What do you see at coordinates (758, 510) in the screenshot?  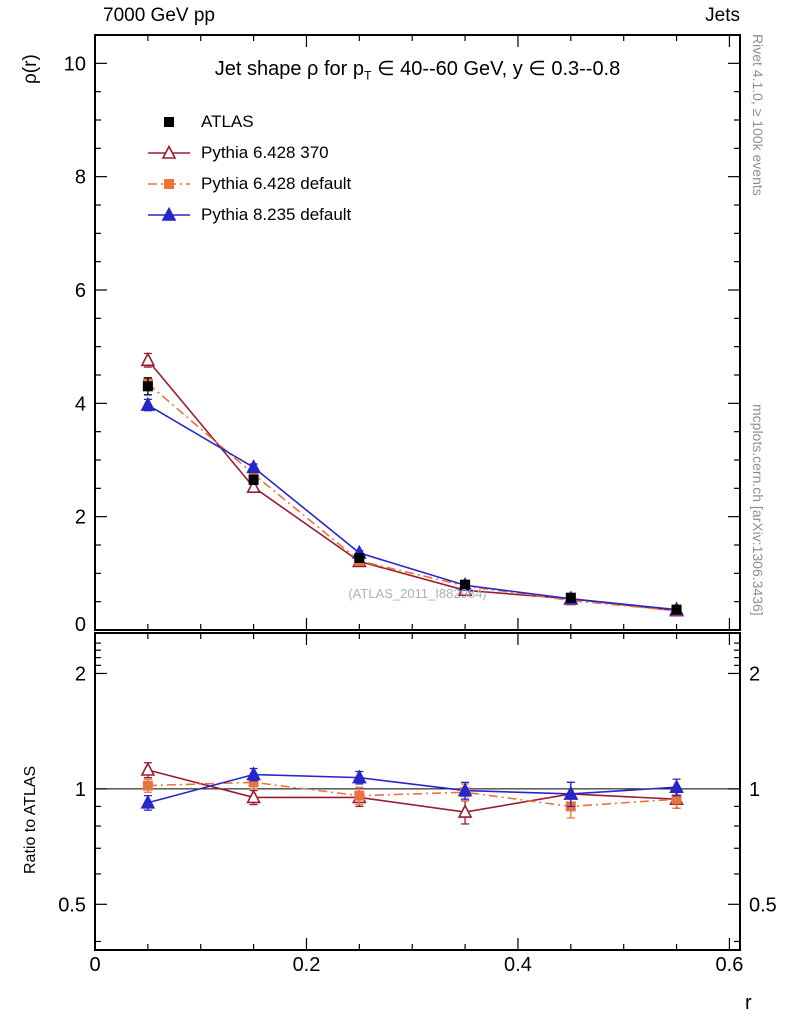 I see `mcplots-credit-label: mcplots.cern.ch [arXiv:1306.3436]` at bounding box center [758, 510].